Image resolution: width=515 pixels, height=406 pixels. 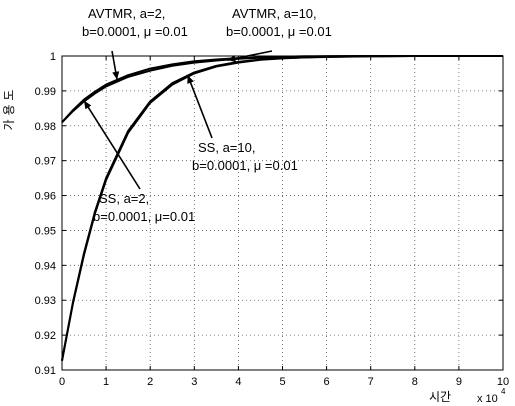 I want to click on x-tick-label: 7, so click(x=371, y=382).